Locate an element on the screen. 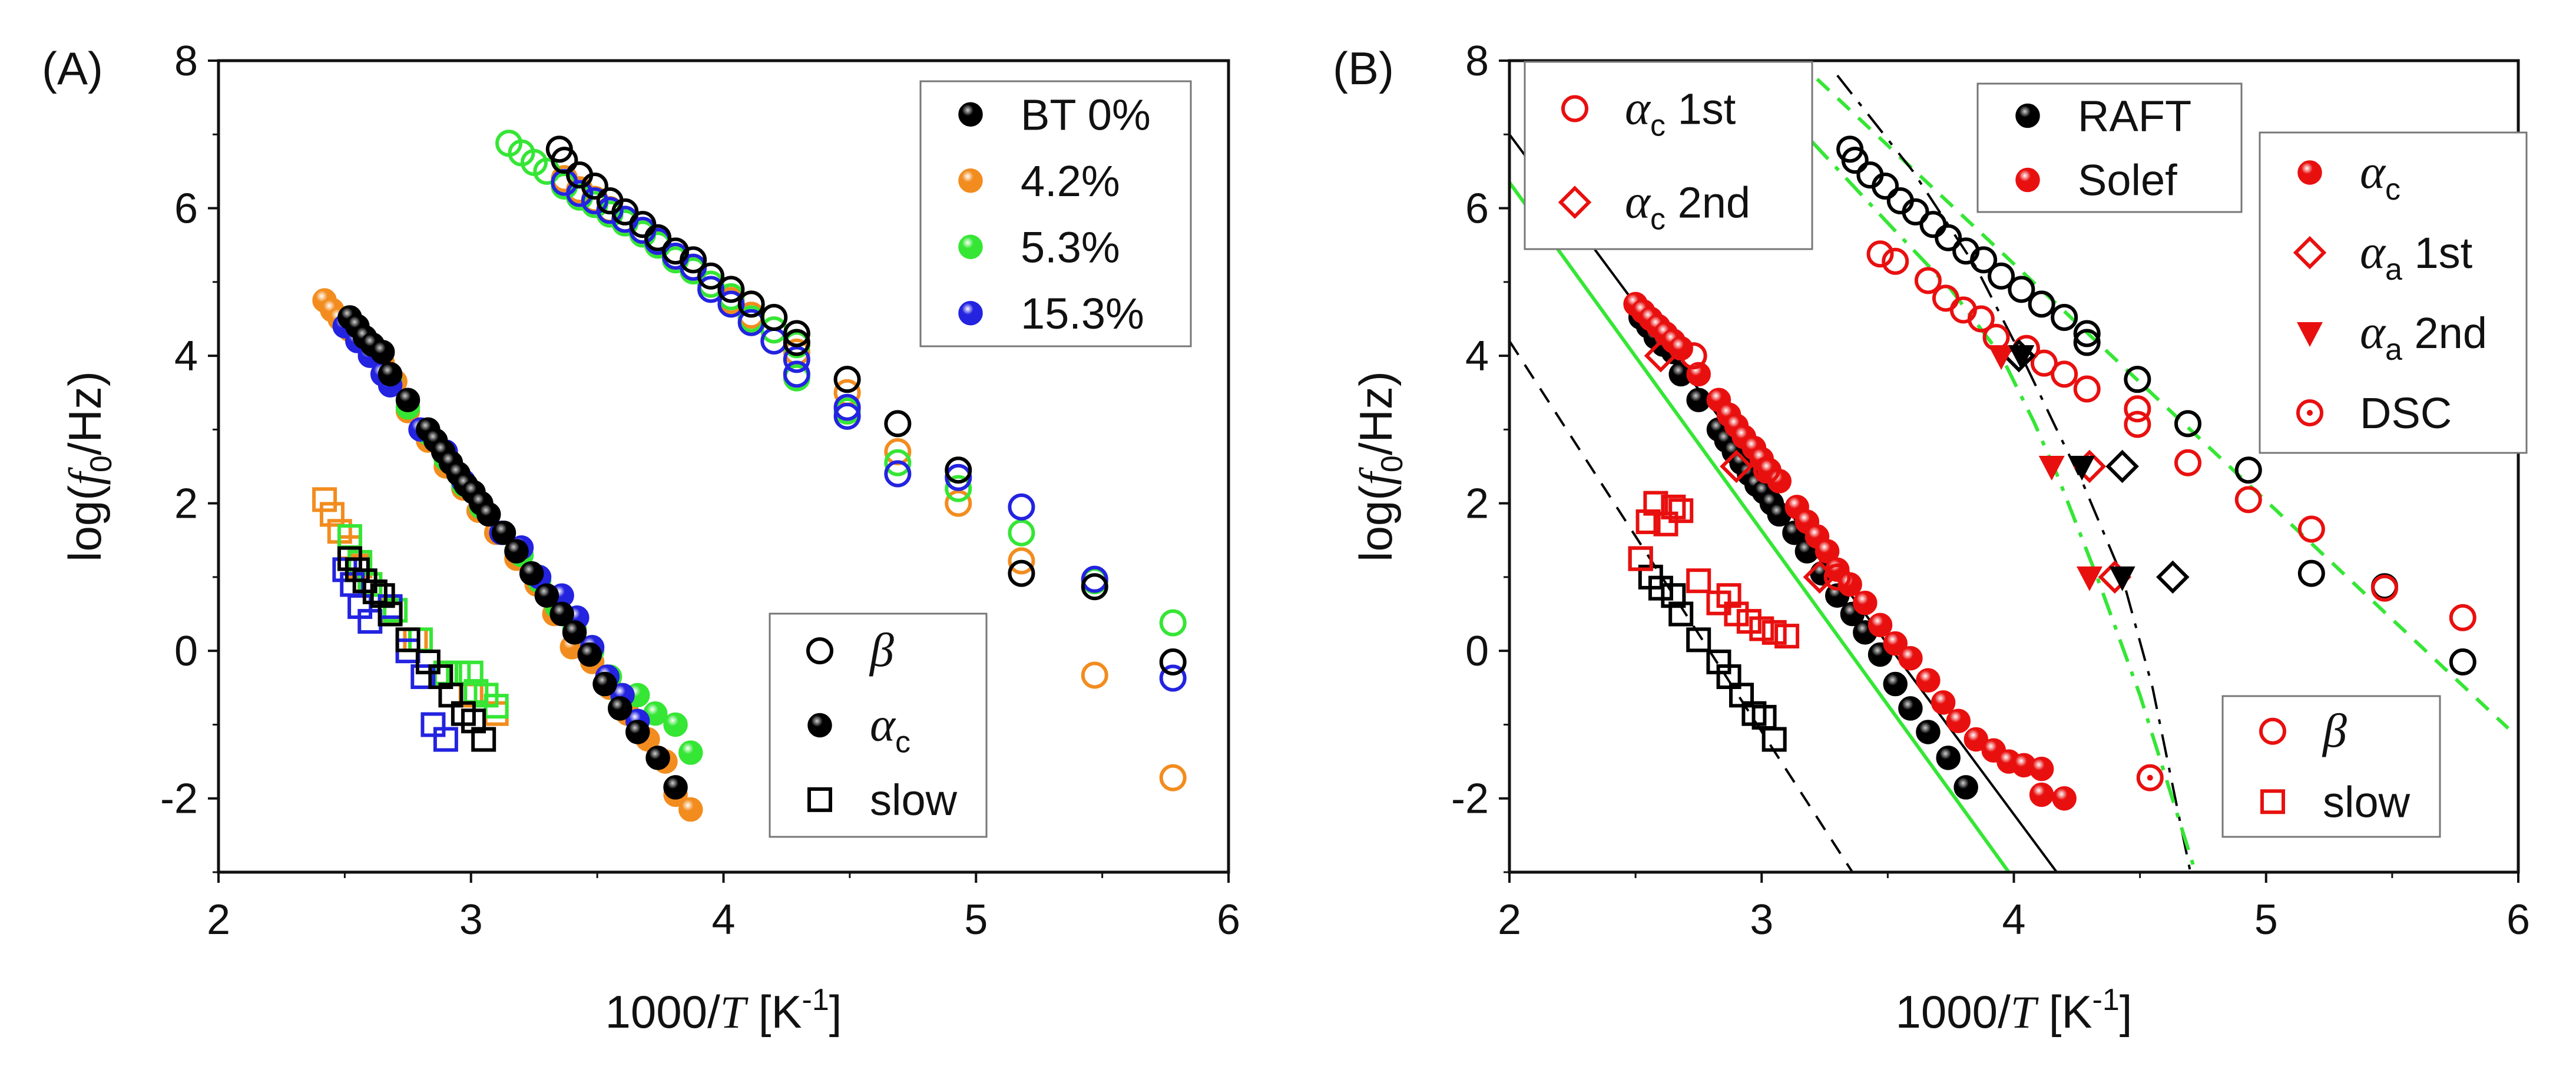  legend-item: 15.3% is located at coordinates (1051, 313).